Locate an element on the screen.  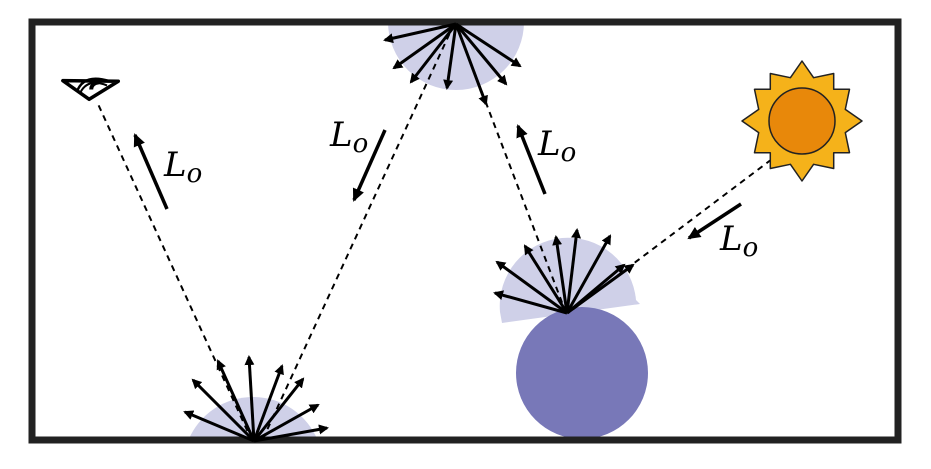
sphere-scatter-arrows is located at coordinates (564, 271).